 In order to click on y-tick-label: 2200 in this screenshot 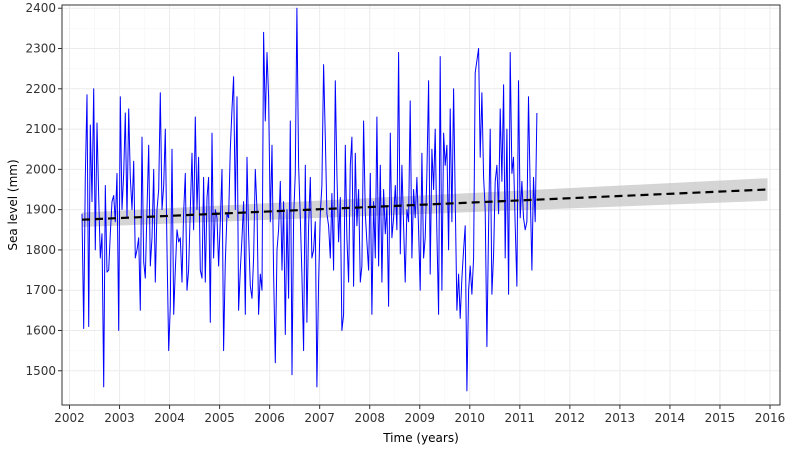, I will do `click(40, 89)`.